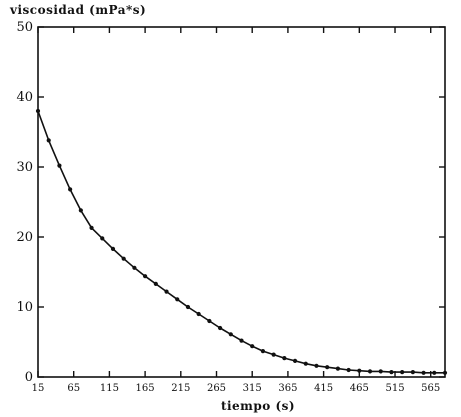 The image size is (461, 417). What do you see at coordinates (359, 388) in the screenshot?
I see `x-tick-label: 465` at bounding box center [359, 388].